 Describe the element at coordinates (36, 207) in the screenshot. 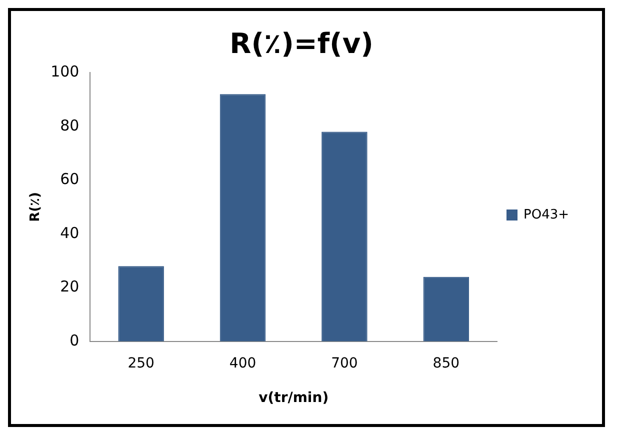

I see `y-axis-title: R(٪)` at that location.